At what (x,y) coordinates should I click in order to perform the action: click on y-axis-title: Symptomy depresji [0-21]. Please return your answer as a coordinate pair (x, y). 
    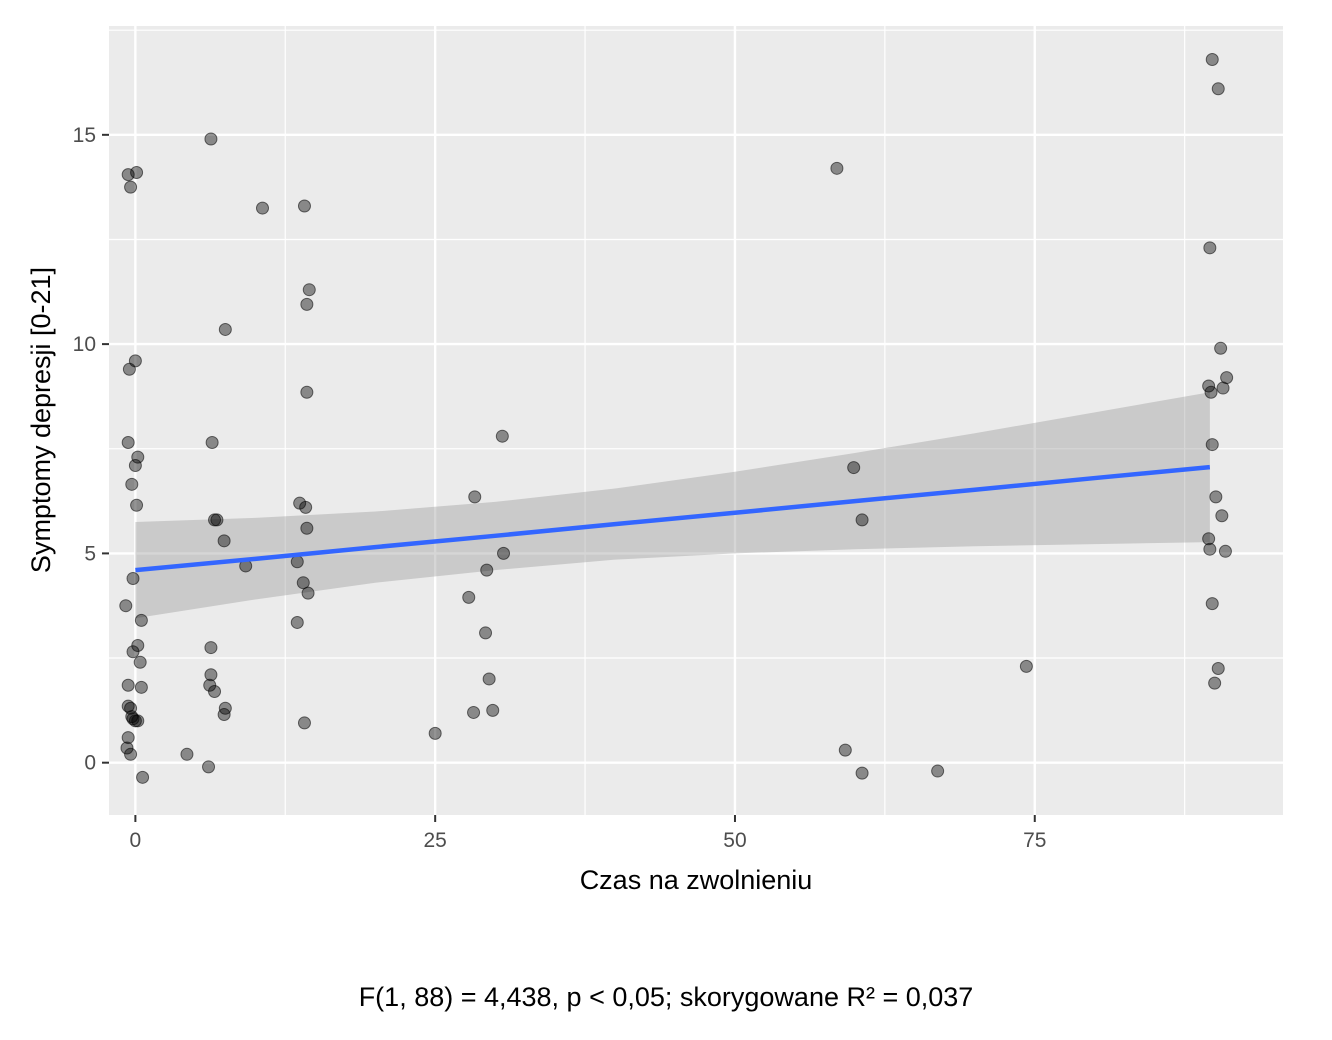
    Looking at the image, I should click on (41, 420).